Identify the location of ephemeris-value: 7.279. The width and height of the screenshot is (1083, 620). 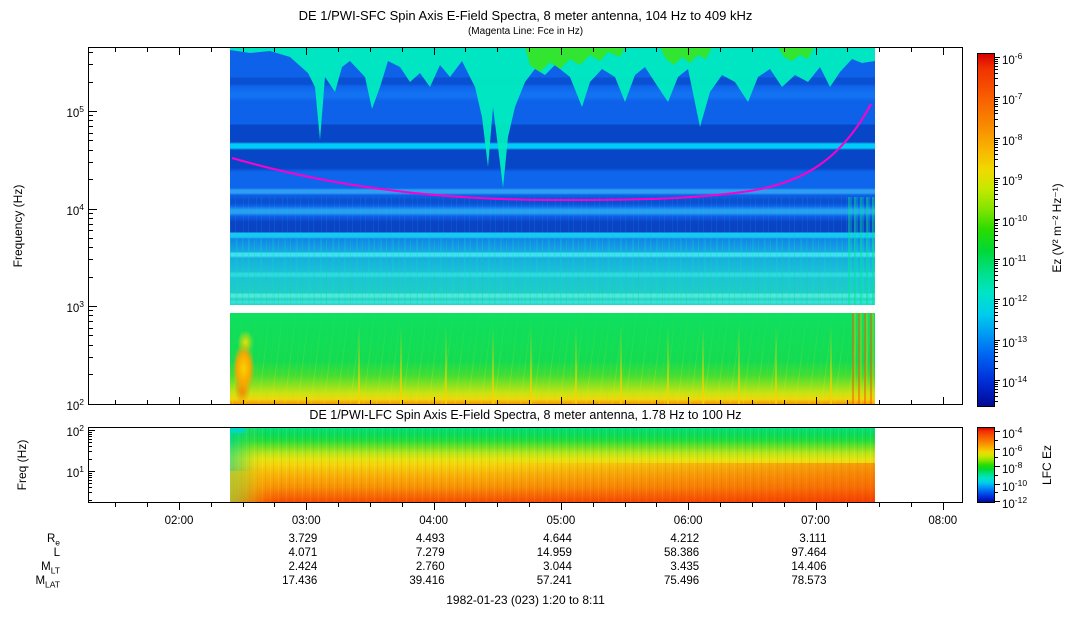
(430, 553).